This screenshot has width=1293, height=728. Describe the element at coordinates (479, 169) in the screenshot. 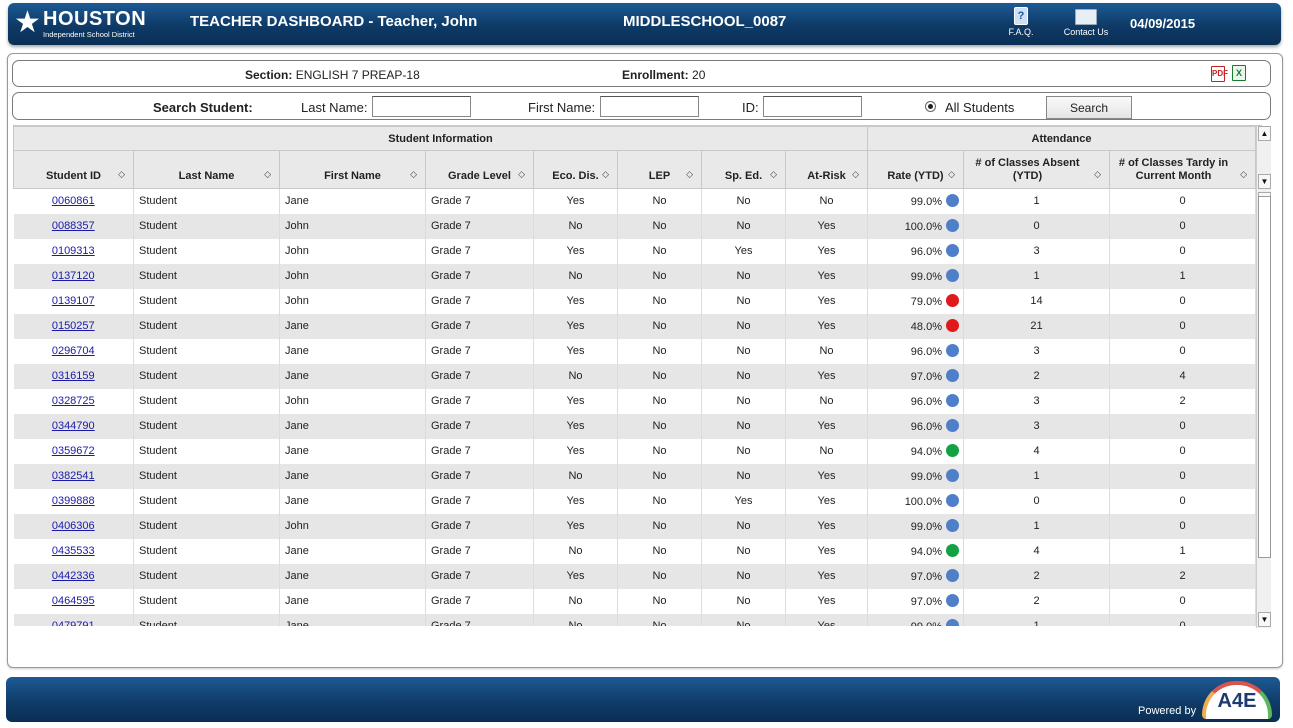

I see `column-header: Grade Level ◇` at that location.